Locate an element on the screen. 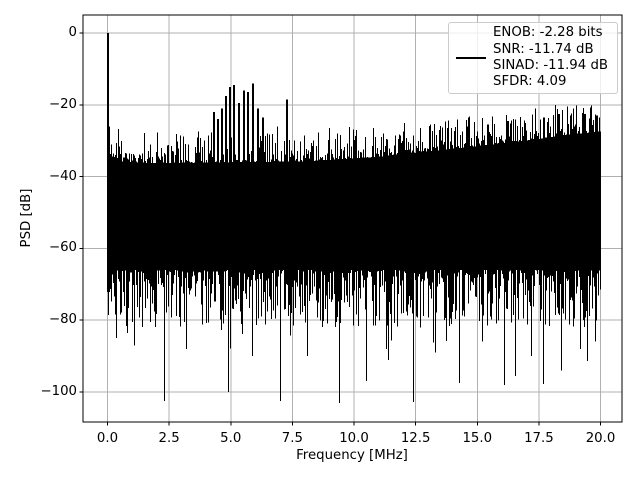 Image resolution: width=640 pixels, height=480 pixels. y-tick-label: −80 is located at coordinates (62, 320).